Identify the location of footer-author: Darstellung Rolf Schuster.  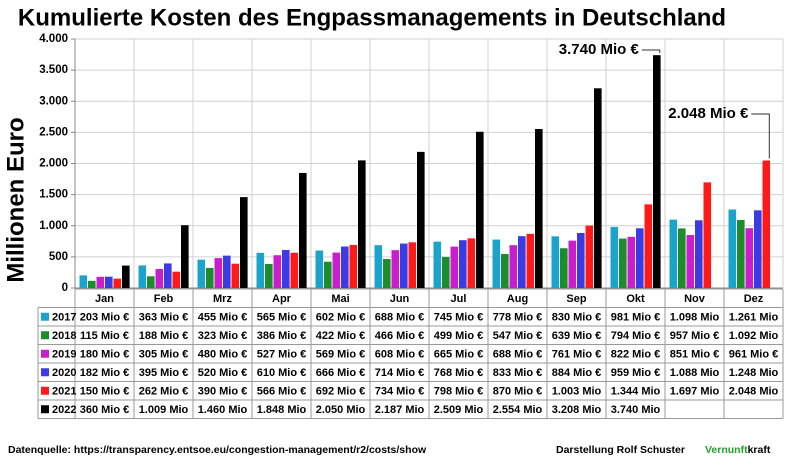
(620, 450).